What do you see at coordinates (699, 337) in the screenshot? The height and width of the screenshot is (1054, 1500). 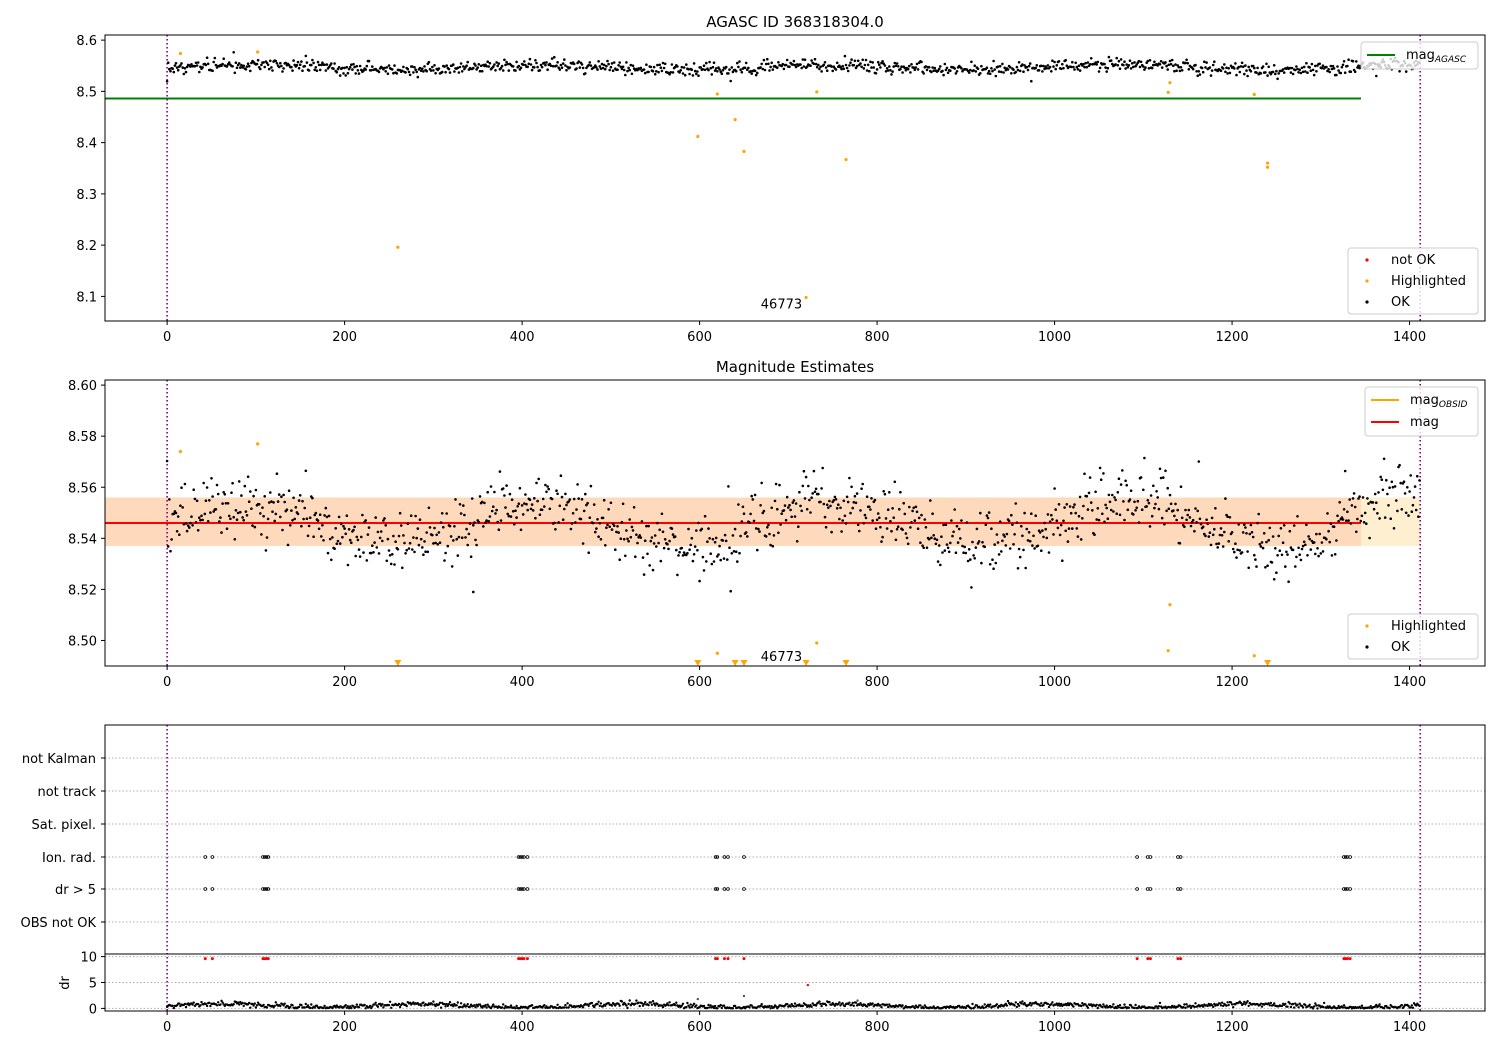 I see `x-tick-label: 600` at bounding box center [699, 337].